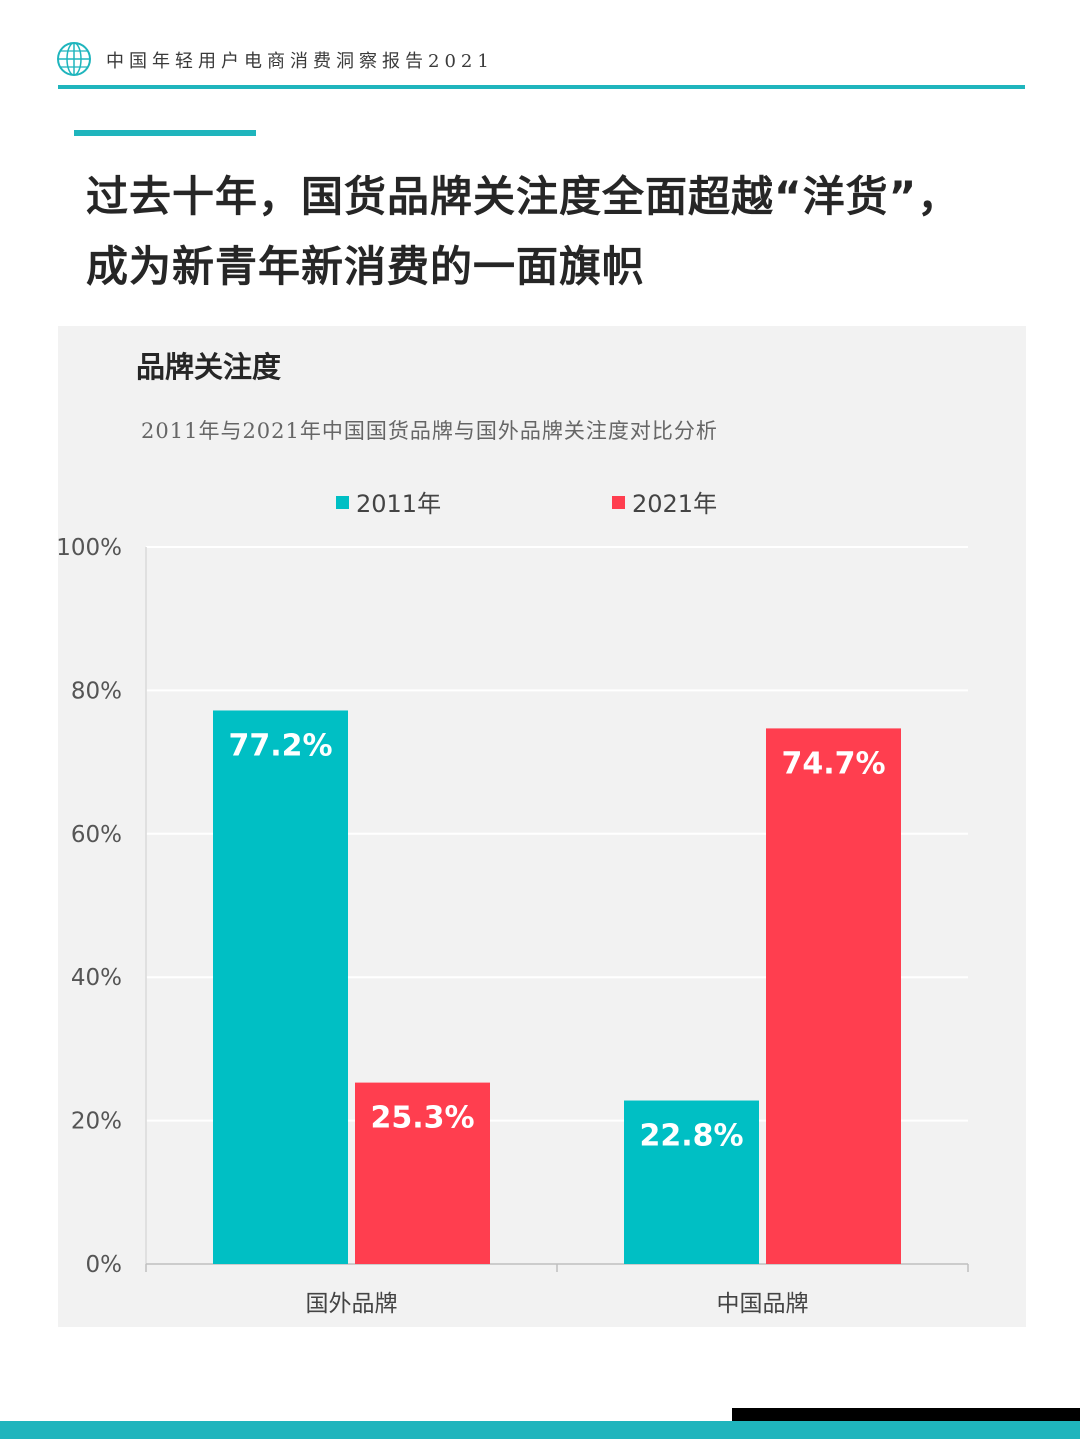  Describe the element at coordinates (691, 1136) in the screenshot. I see `data-label: 22.8%` at that location.